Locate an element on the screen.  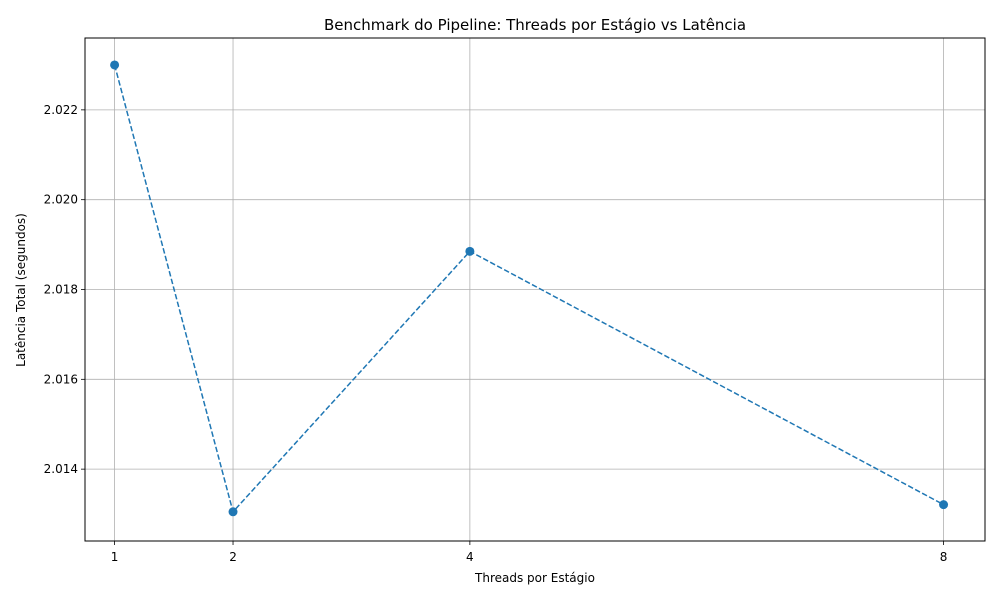
y-tick-label: 2.022 is located at coordinates (61, 110).